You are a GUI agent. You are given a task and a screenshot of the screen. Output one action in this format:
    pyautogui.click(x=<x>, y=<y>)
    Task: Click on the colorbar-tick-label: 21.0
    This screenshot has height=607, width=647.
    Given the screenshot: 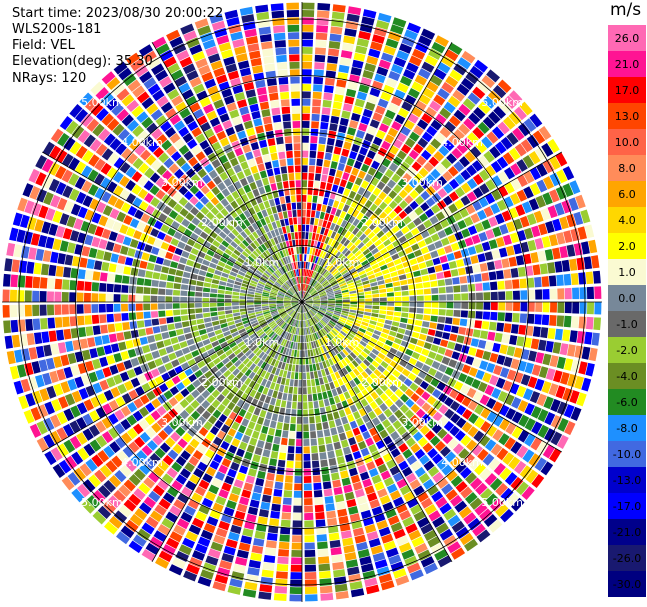 What is the action you would take?
    pyautogui.click(x=627, y=64)
    